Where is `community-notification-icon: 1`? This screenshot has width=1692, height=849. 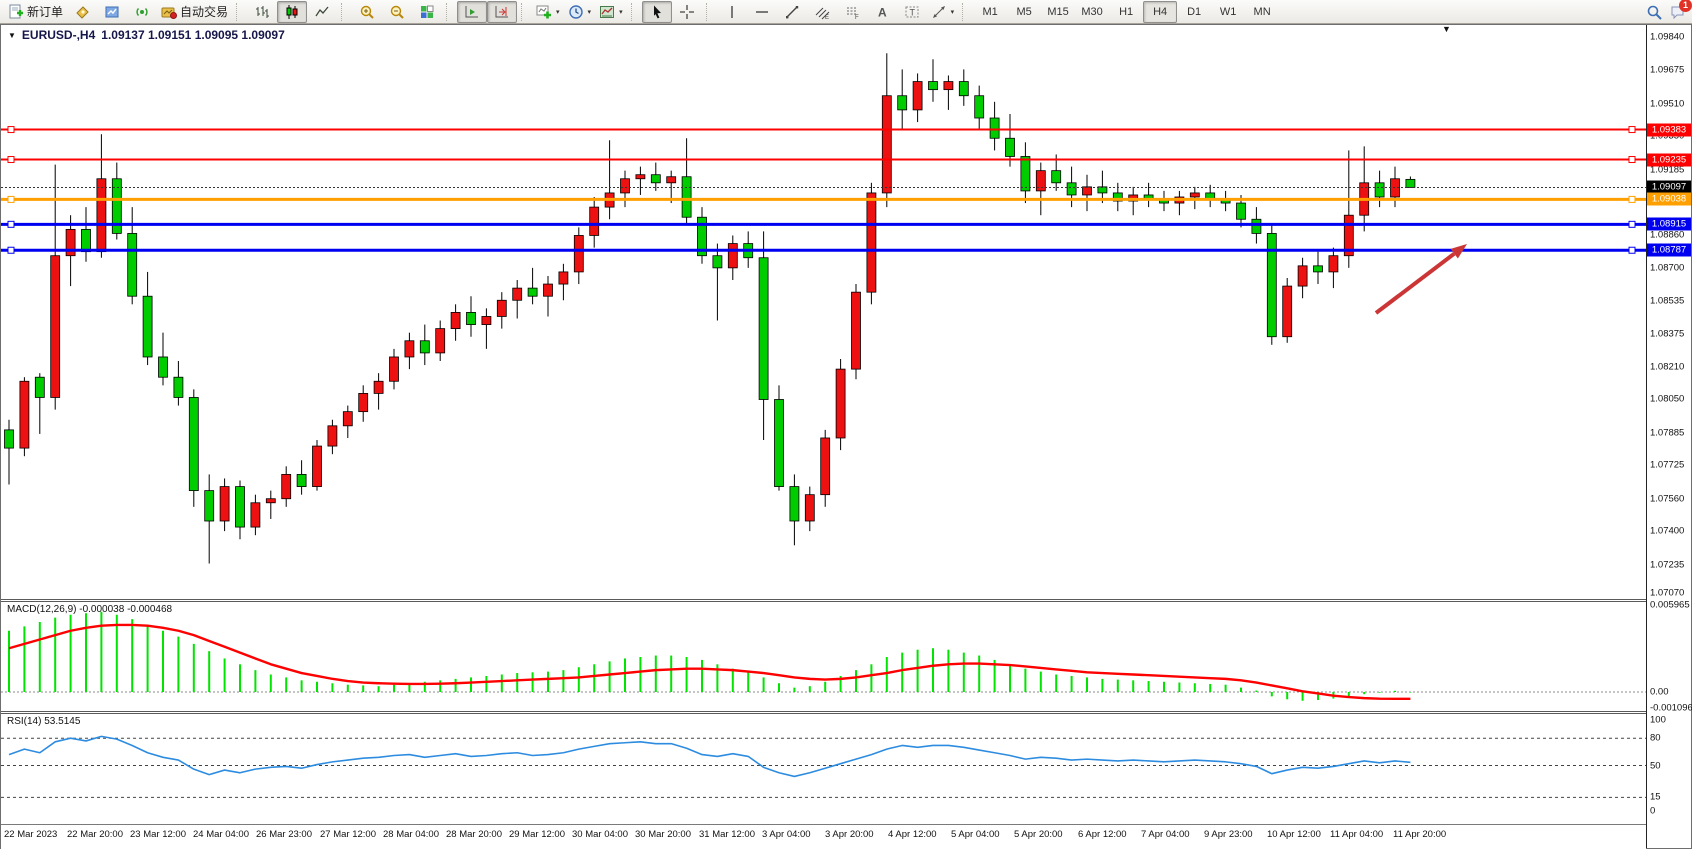
community-notification-icon: 1 is located at coordinates (1681, 10).